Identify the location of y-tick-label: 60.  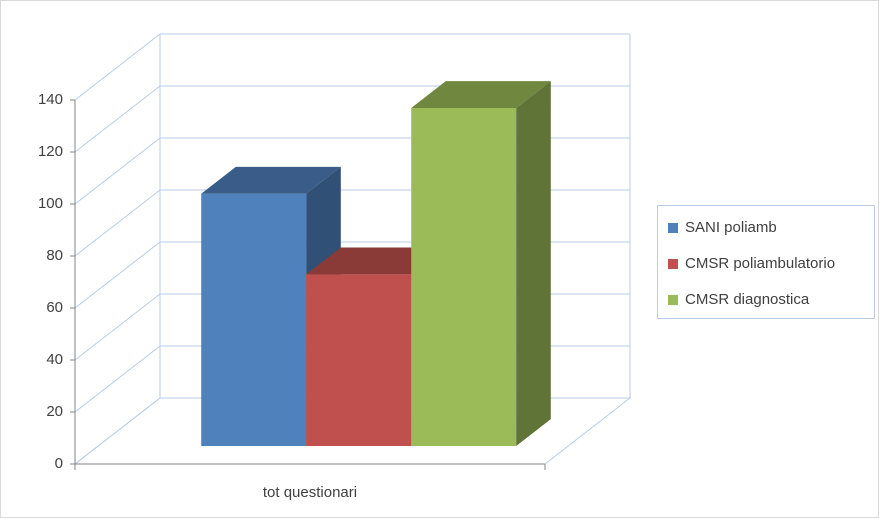
(54, 307).